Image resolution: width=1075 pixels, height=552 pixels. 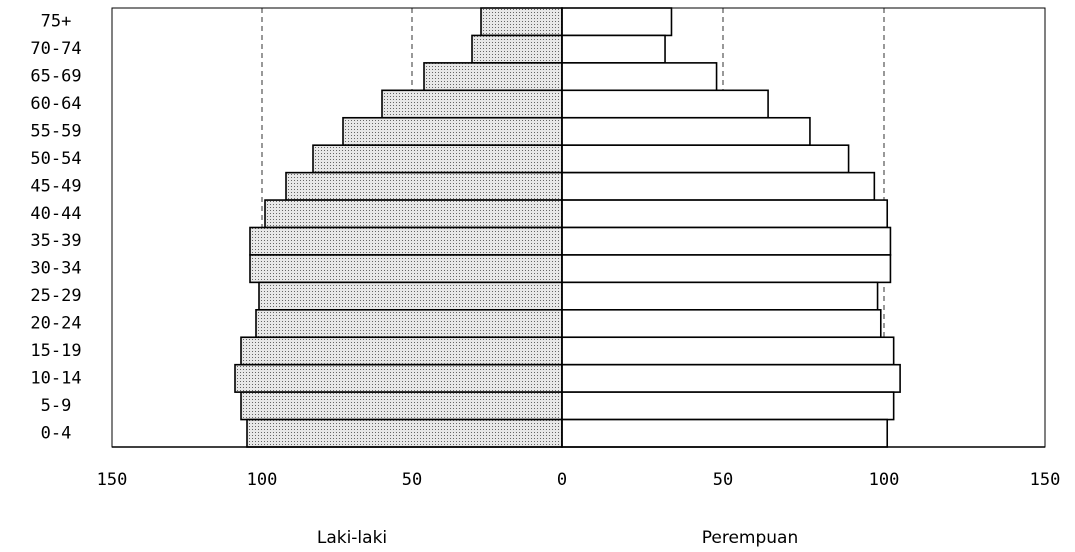 I want to click on y-tick-label: 10-14, so click(x=55, y=378).